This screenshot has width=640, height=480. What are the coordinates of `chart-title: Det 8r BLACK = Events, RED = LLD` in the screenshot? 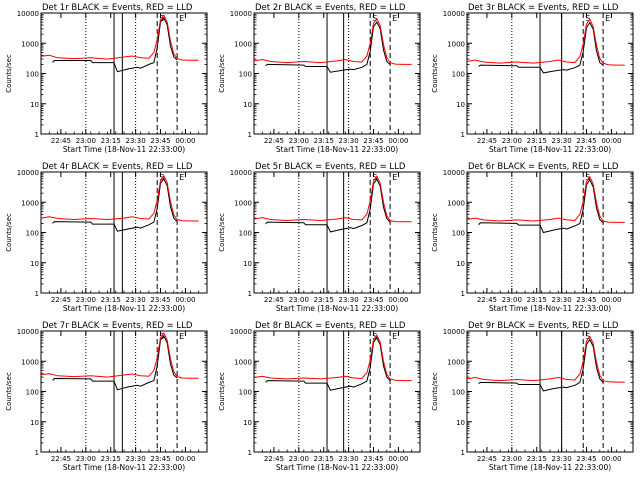 It's located at (330, 326).